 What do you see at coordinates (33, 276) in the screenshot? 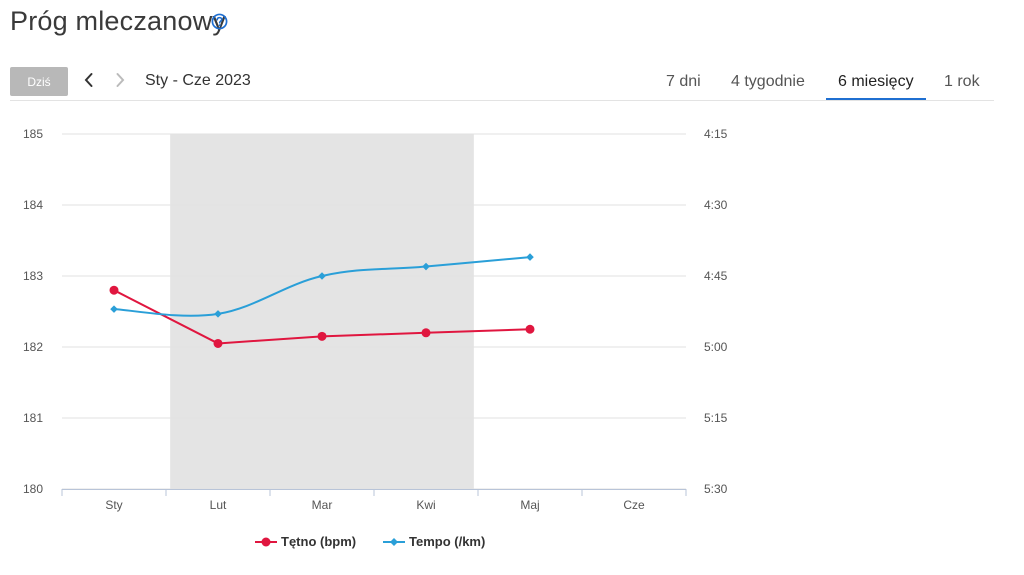
I see `y-left-tick-label: 183` at bounding box center [33, 276].